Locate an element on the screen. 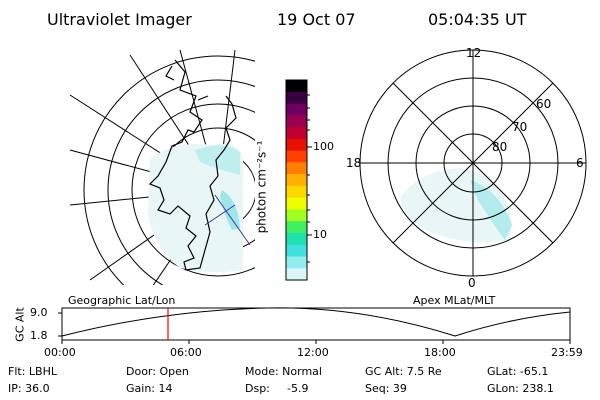 The width and height of the screenshot is (600, 400). gain-status: Gain: 14 is located at coordinates (149, 388).